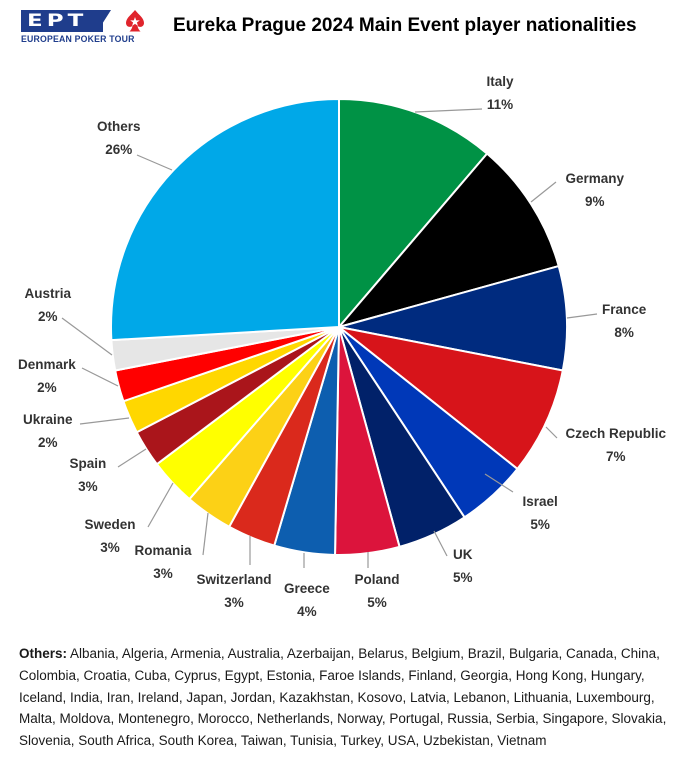  What do you see at coordinates (110, 524) in the screenshot?
I see `slice-name: Sweden` at bounding box center [110, 524].